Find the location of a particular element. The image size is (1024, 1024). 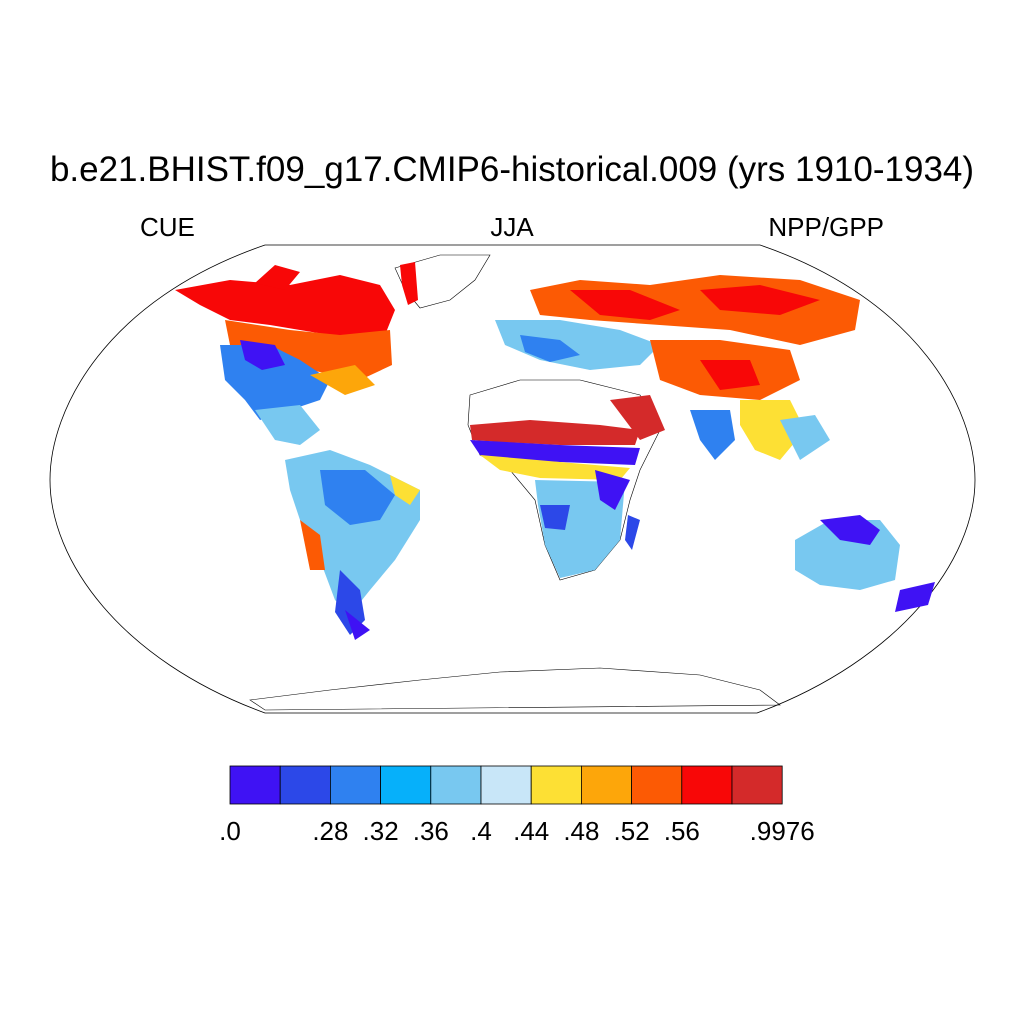

variable-label: CUE is located at coordinates (167, 227).